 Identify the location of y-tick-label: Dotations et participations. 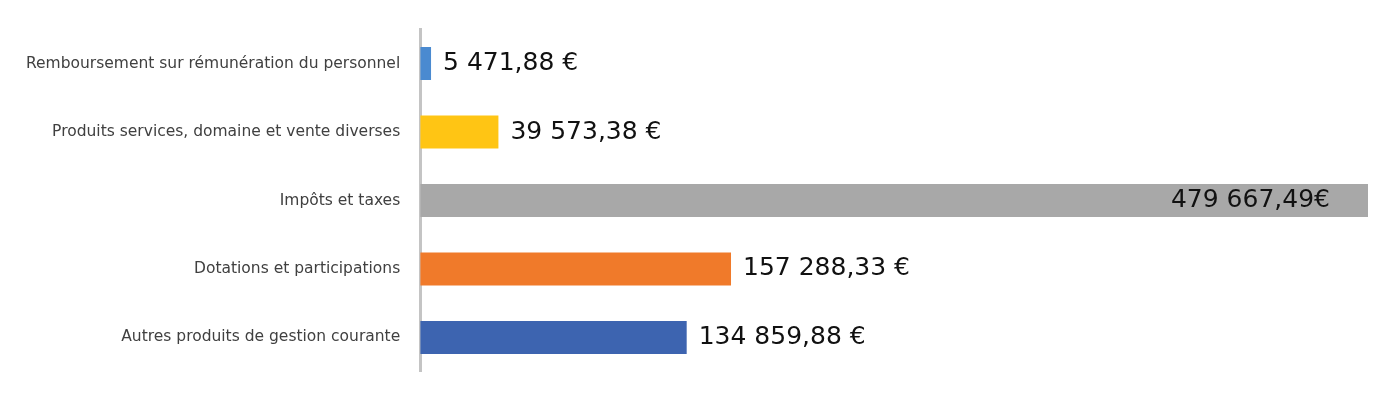
(297, 268).